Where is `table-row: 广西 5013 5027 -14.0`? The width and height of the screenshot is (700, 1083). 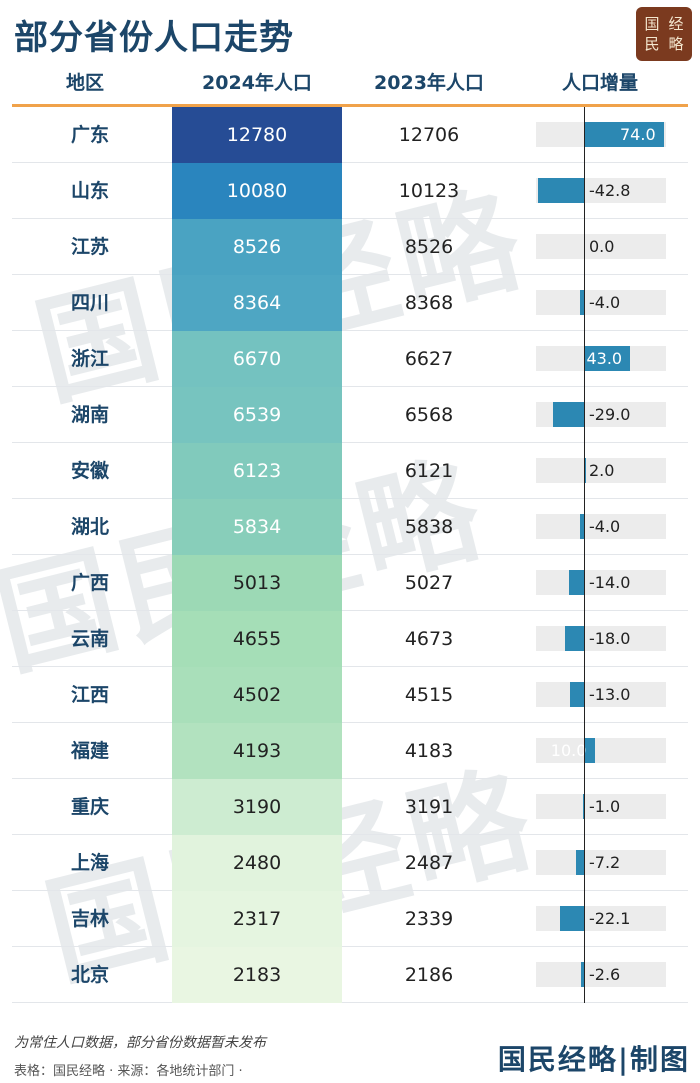
table-row: 广西 5013 5027 -14.0 is located at coordinates (350, 583).